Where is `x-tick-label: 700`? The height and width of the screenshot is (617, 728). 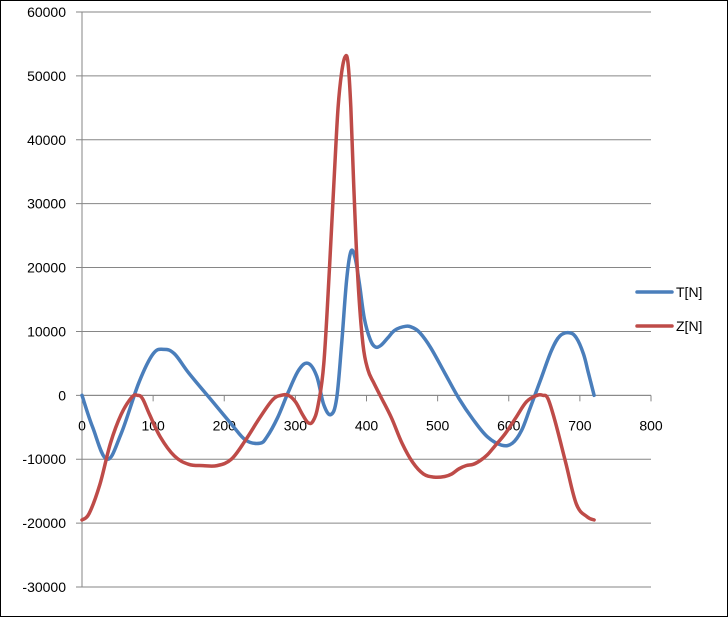
x-tick-label: 700 is located at coordinates (580, 425).